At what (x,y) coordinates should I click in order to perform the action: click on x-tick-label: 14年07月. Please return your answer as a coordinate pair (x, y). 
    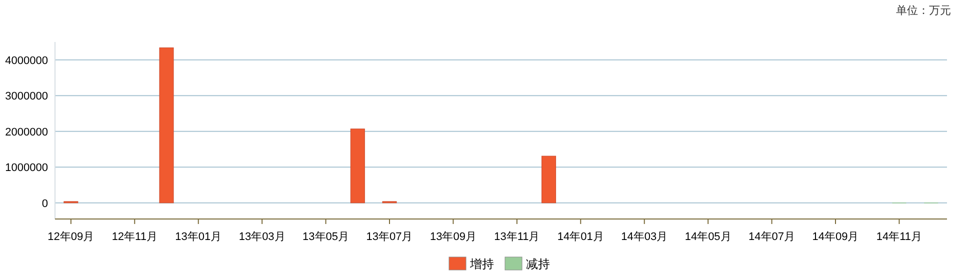
    Looking at the image, I should click on (772, 237).